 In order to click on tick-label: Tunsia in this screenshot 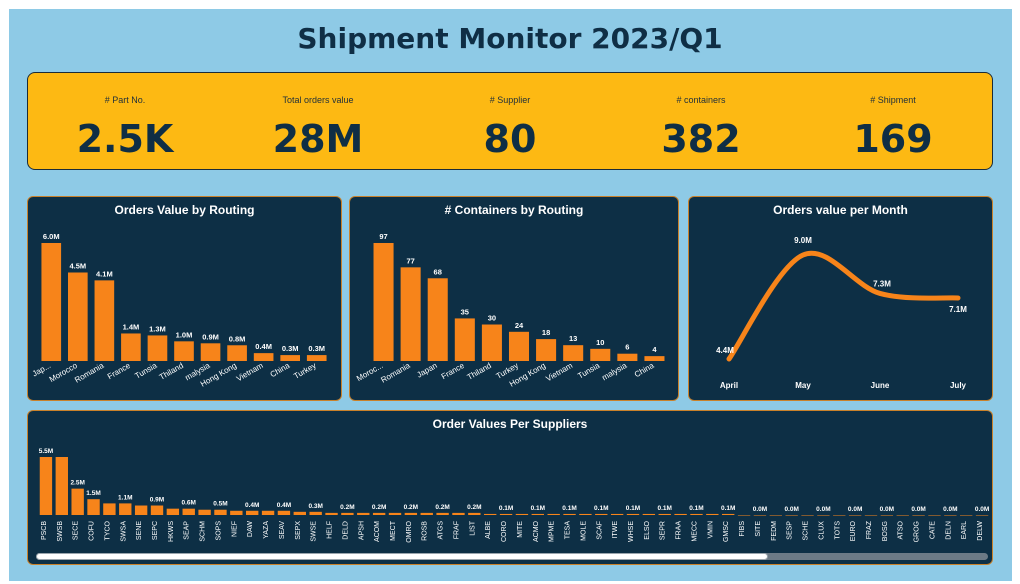, I will do `click(146, 371)`.